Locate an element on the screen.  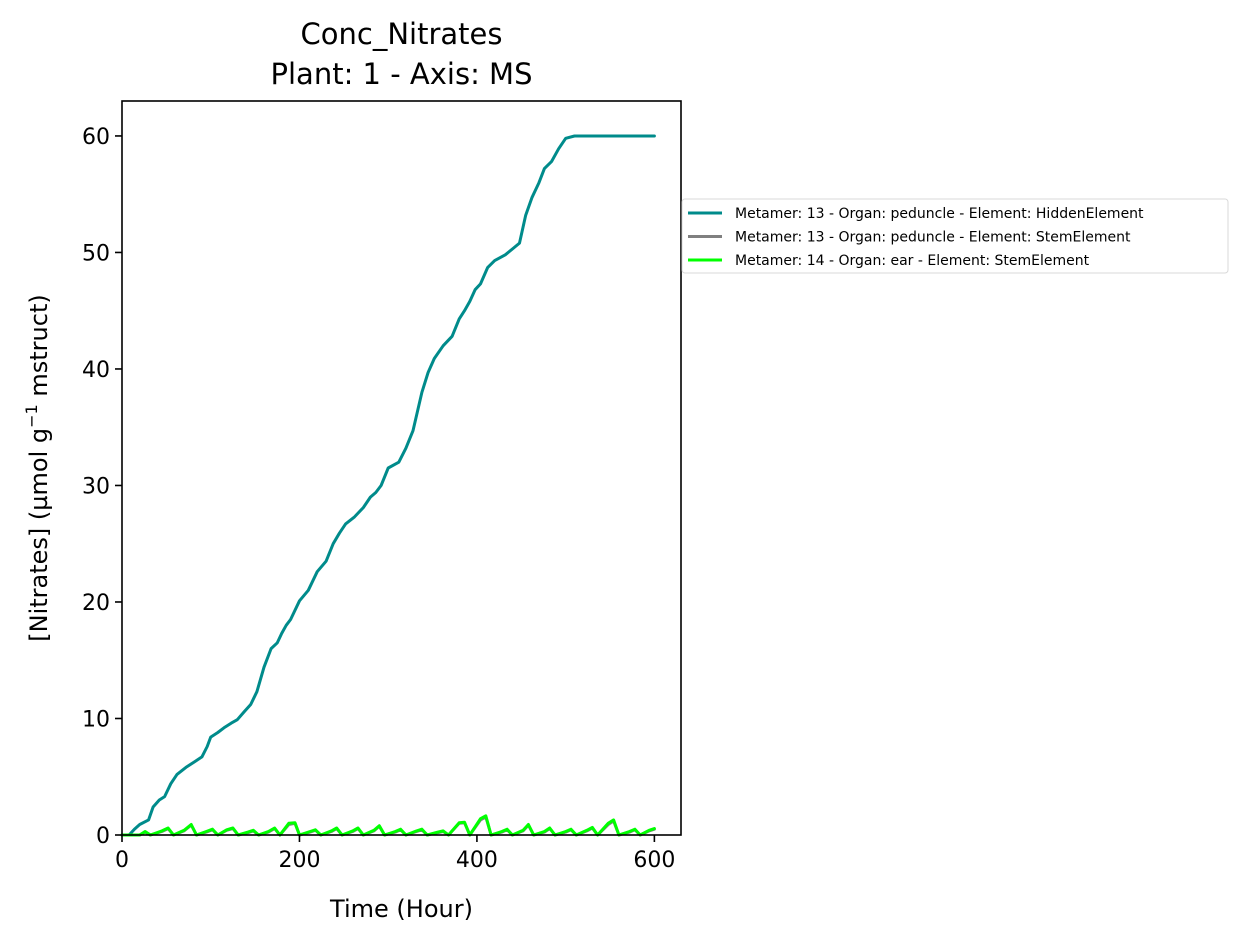
y-axis-label: [Nitrates] (µmol g−1 mstruct) is located at coordinates (37, 467).